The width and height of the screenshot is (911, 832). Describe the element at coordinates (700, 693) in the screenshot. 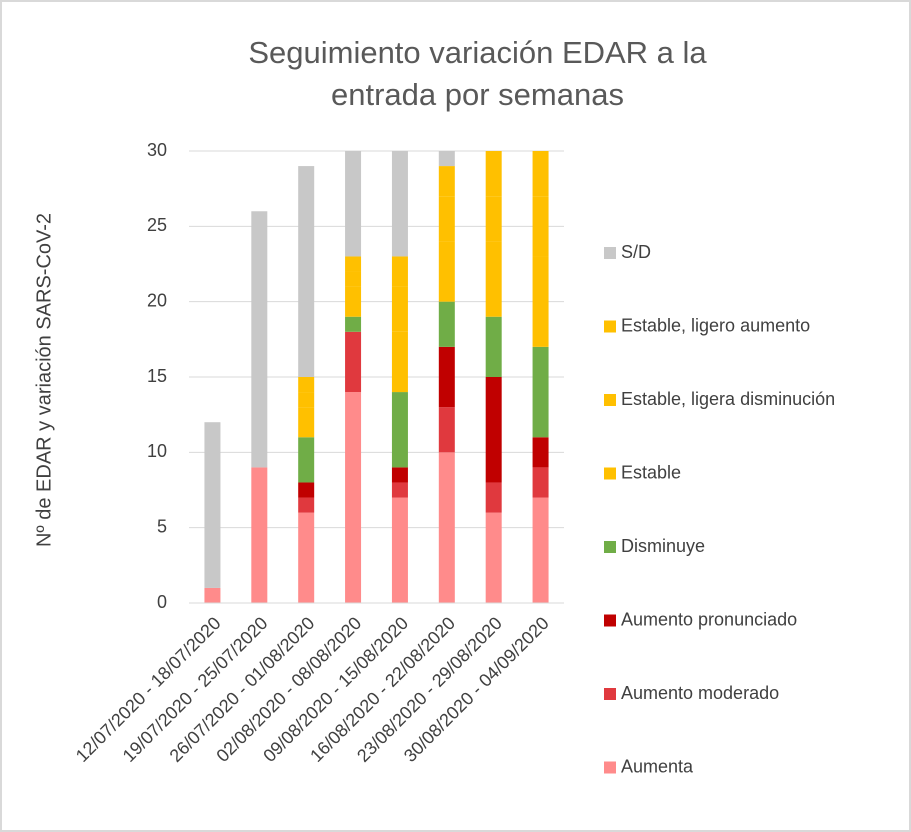

I see `legend-label: Aumento moderado` at that location.